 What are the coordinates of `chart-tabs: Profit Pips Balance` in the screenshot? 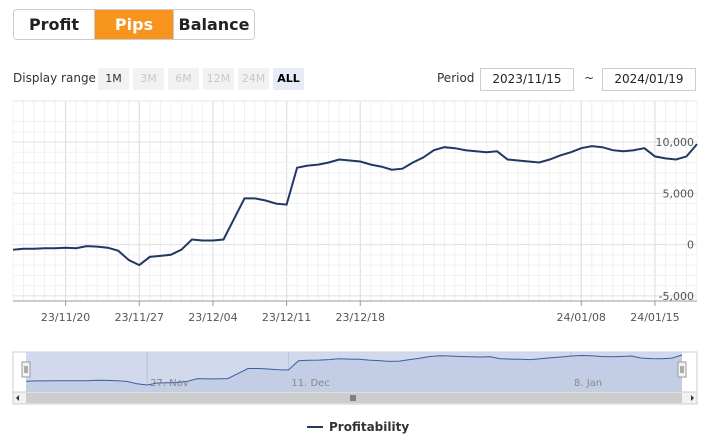 It's located at (134, 24).